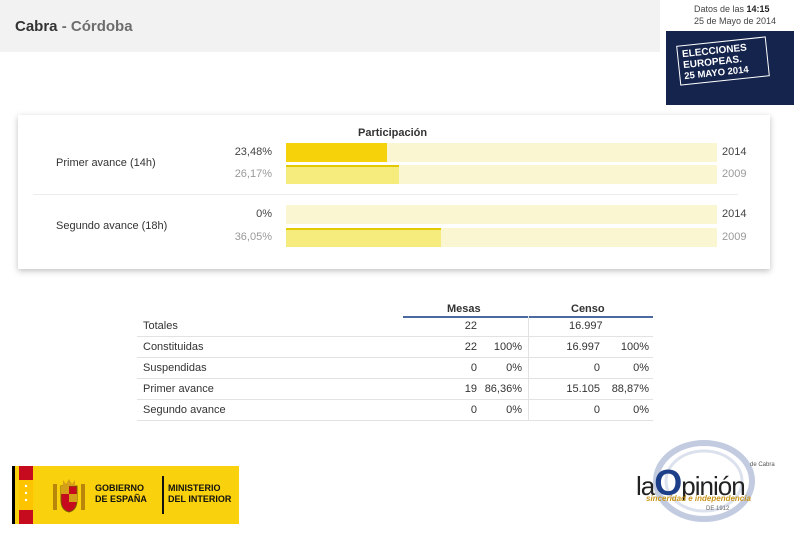 The width and height of the screenshot is (800, 537). I want to click on page-title: Cabra - Córdoba, so click(74, 26).